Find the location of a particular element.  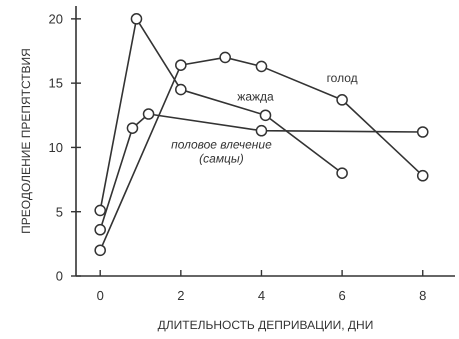

x-tick-label: 8 is located at coordinates (422, 295).